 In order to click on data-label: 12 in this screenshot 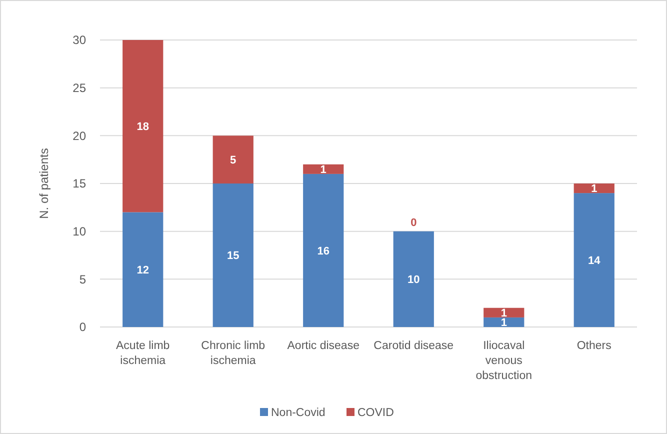, I will do `click(142, 270)`.